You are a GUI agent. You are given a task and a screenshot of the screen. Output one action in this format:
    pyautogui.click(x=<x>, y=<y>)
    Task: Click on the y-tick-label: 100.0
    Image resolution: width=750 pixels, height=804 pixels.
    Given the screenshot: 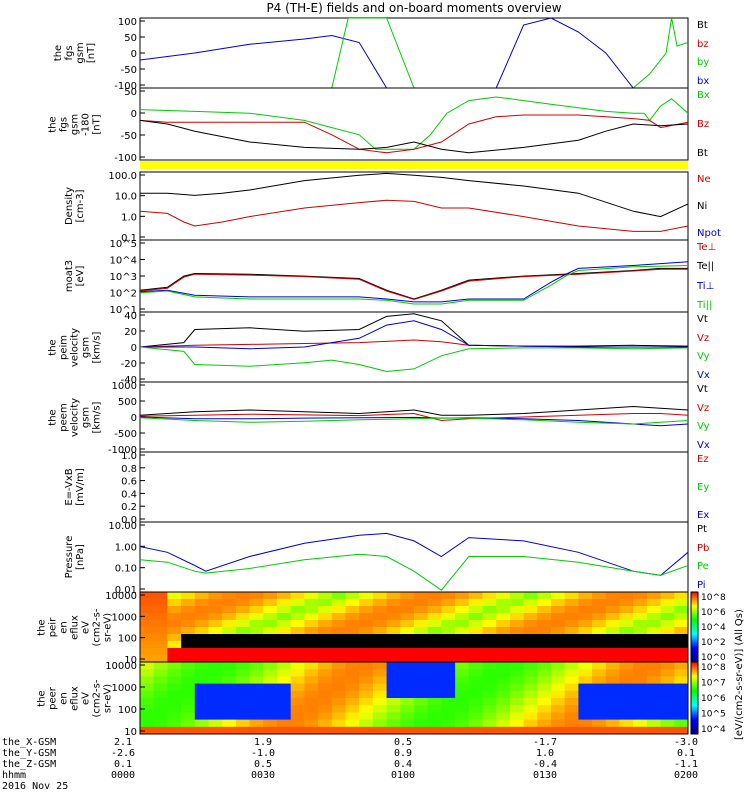 What is the action you would take?
    pyautogui.click(x=122, y=176)
    